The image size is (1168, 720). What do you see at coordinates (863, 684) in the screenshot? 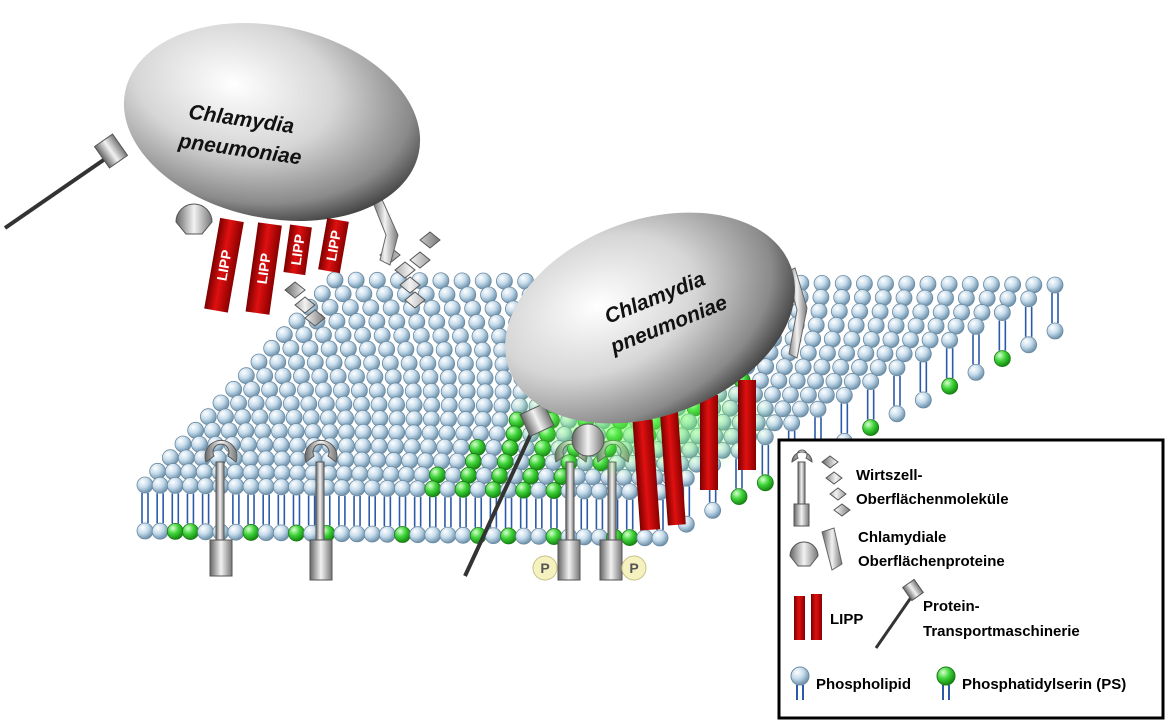
I see `legend-label: Phospholipid` at bounding box center [863, 684].